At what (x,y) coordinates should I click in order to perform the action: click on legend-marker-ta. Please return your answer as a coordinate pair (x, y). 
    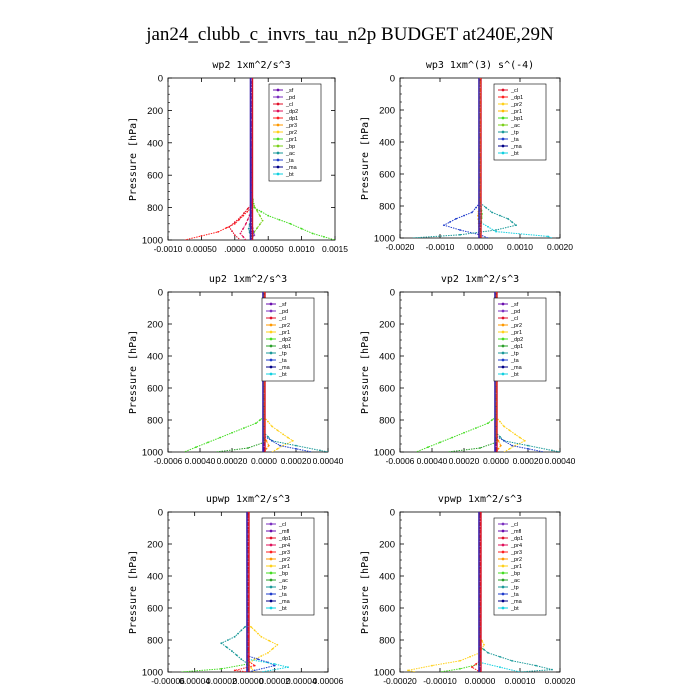
    Looking at the image, I should click on (503, 360).